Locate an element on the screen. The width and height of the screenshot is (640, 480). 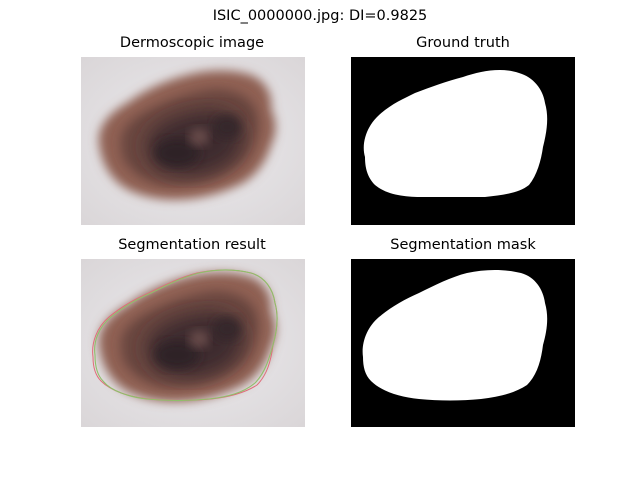
dermoscopic-image-panel is located at coordinates (193, 141).